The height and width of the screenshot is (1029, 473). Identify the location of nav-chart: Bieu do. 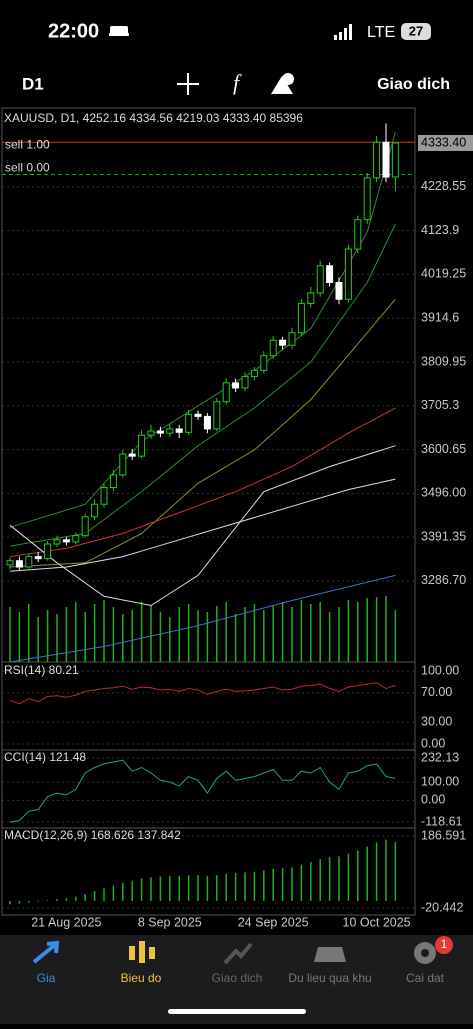
(141, 978).